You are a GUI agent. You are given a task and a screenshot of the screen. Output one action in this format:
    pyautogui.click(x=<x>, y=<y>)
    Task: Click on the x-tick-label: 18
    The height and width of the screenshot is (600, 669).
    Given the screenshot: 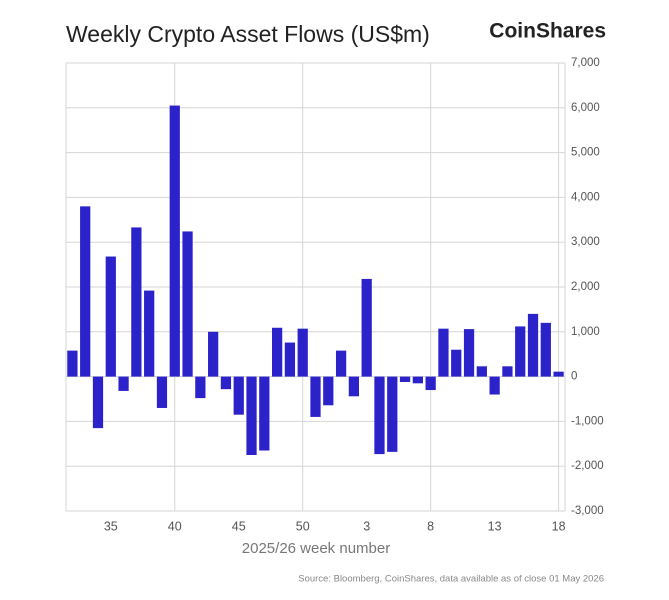 What is the action you would take?
    pyautogui.click(x=559, y=526)
    